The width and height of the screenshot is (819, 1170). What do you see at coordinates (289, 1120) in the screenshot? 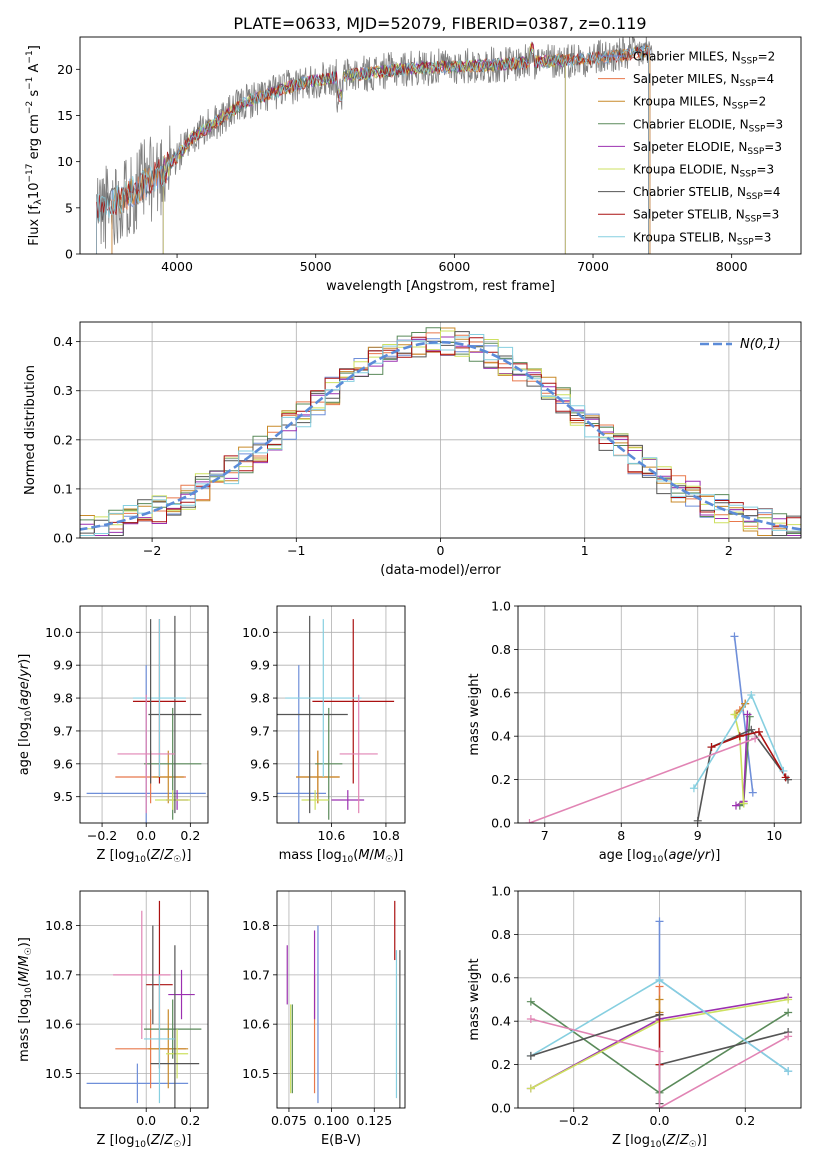
I see `x-tick-label: 0.075` at bounding box center [289, 1120].